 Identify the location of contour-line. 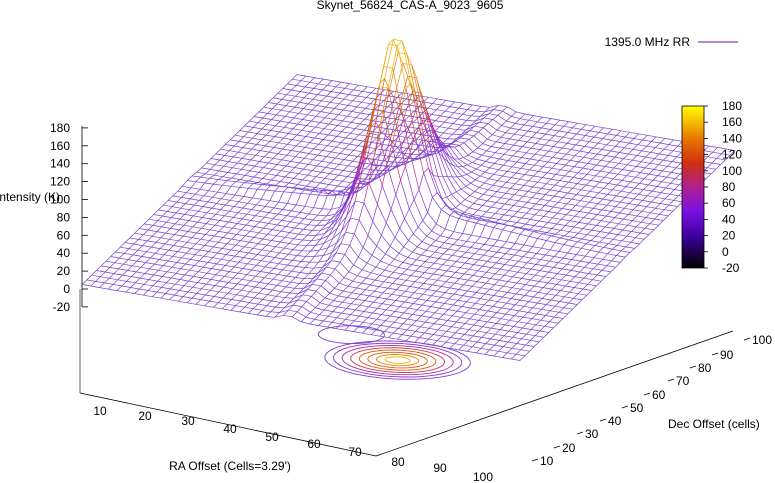
(397, 360).